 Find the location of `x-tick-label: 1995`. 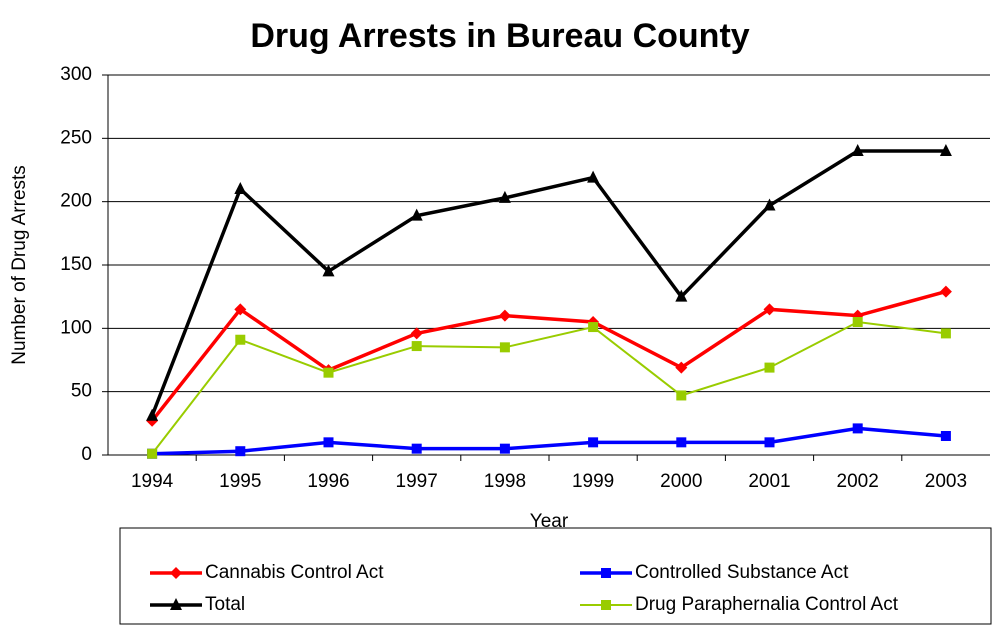

x-tick-label: 1995 is located at coordinates (240, 481).